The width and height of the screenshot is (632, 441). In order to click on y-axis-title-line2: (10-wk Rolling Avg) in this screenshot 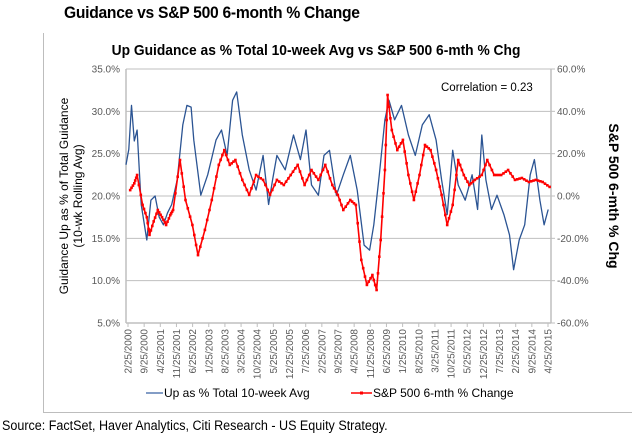, I will do `click(78, 195)`.